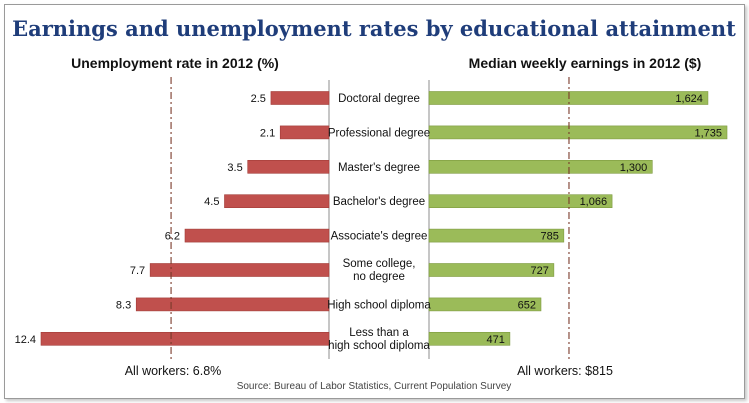  I want to click on right-reference-label: All workers: $815, so click(565, 371).